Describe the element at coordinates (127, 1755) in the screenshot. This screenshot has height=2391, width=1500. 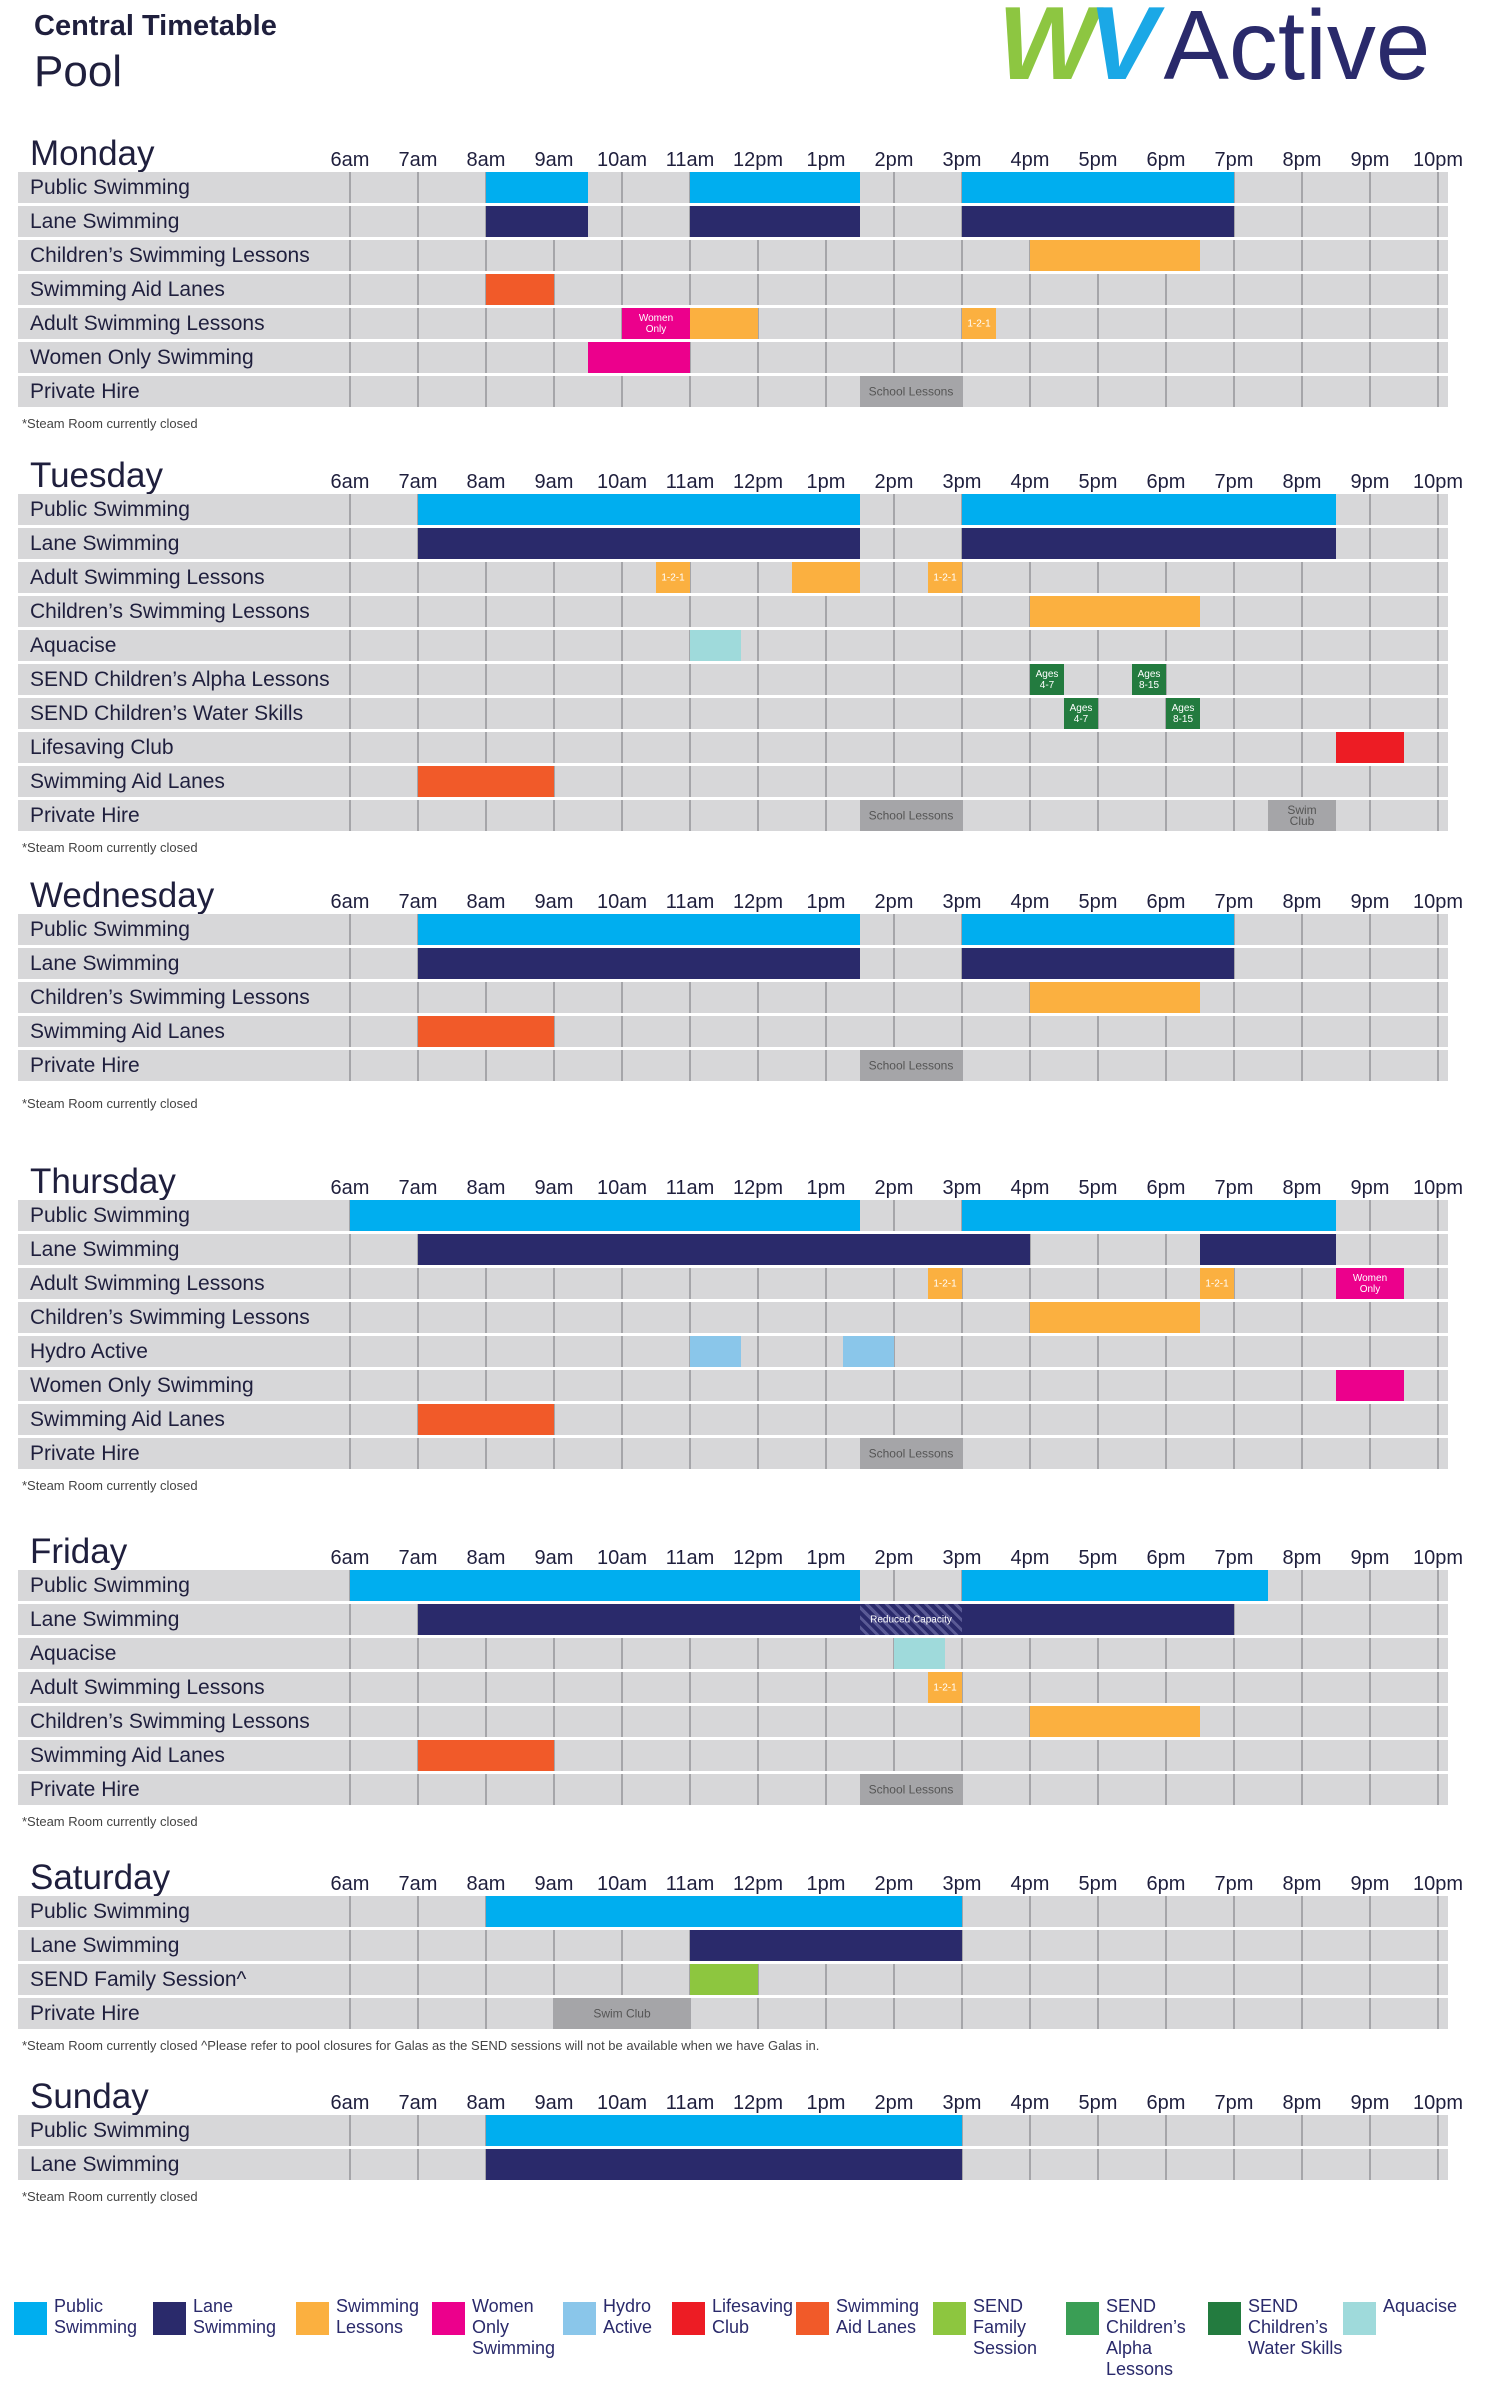
I see `activity-label: Swimming Aid Lanes` at that location.